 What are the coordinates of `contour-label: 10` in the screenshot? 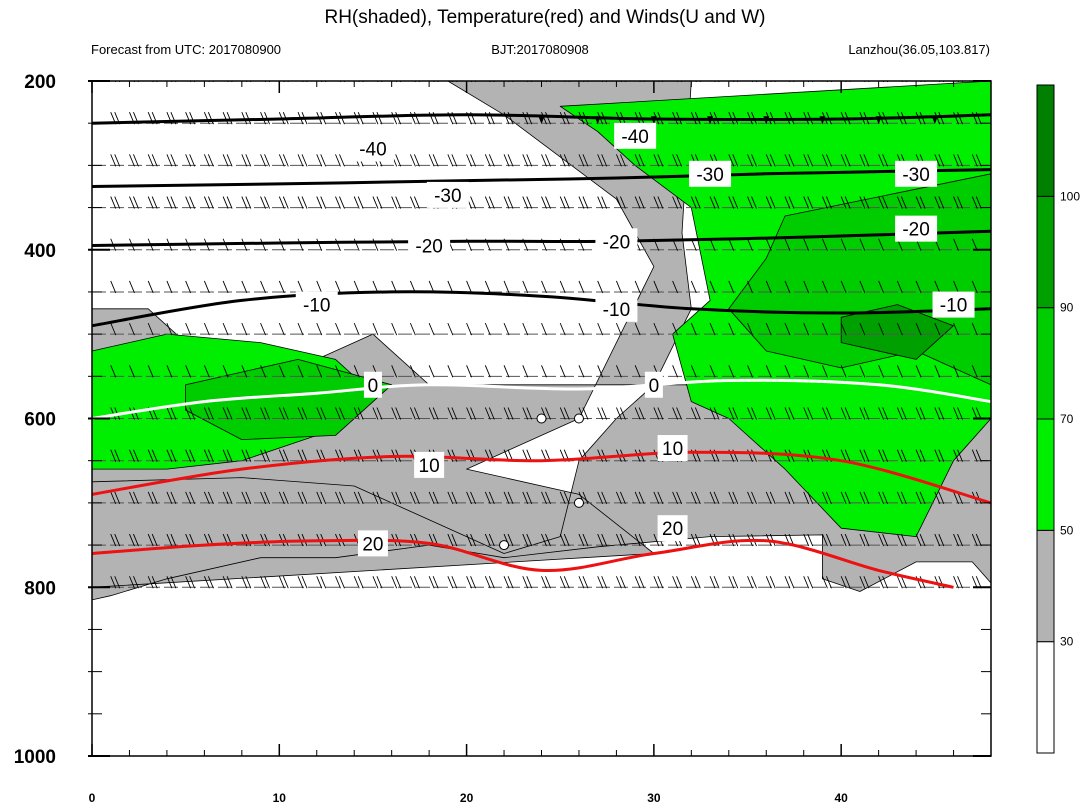 It's located at (672, 449).